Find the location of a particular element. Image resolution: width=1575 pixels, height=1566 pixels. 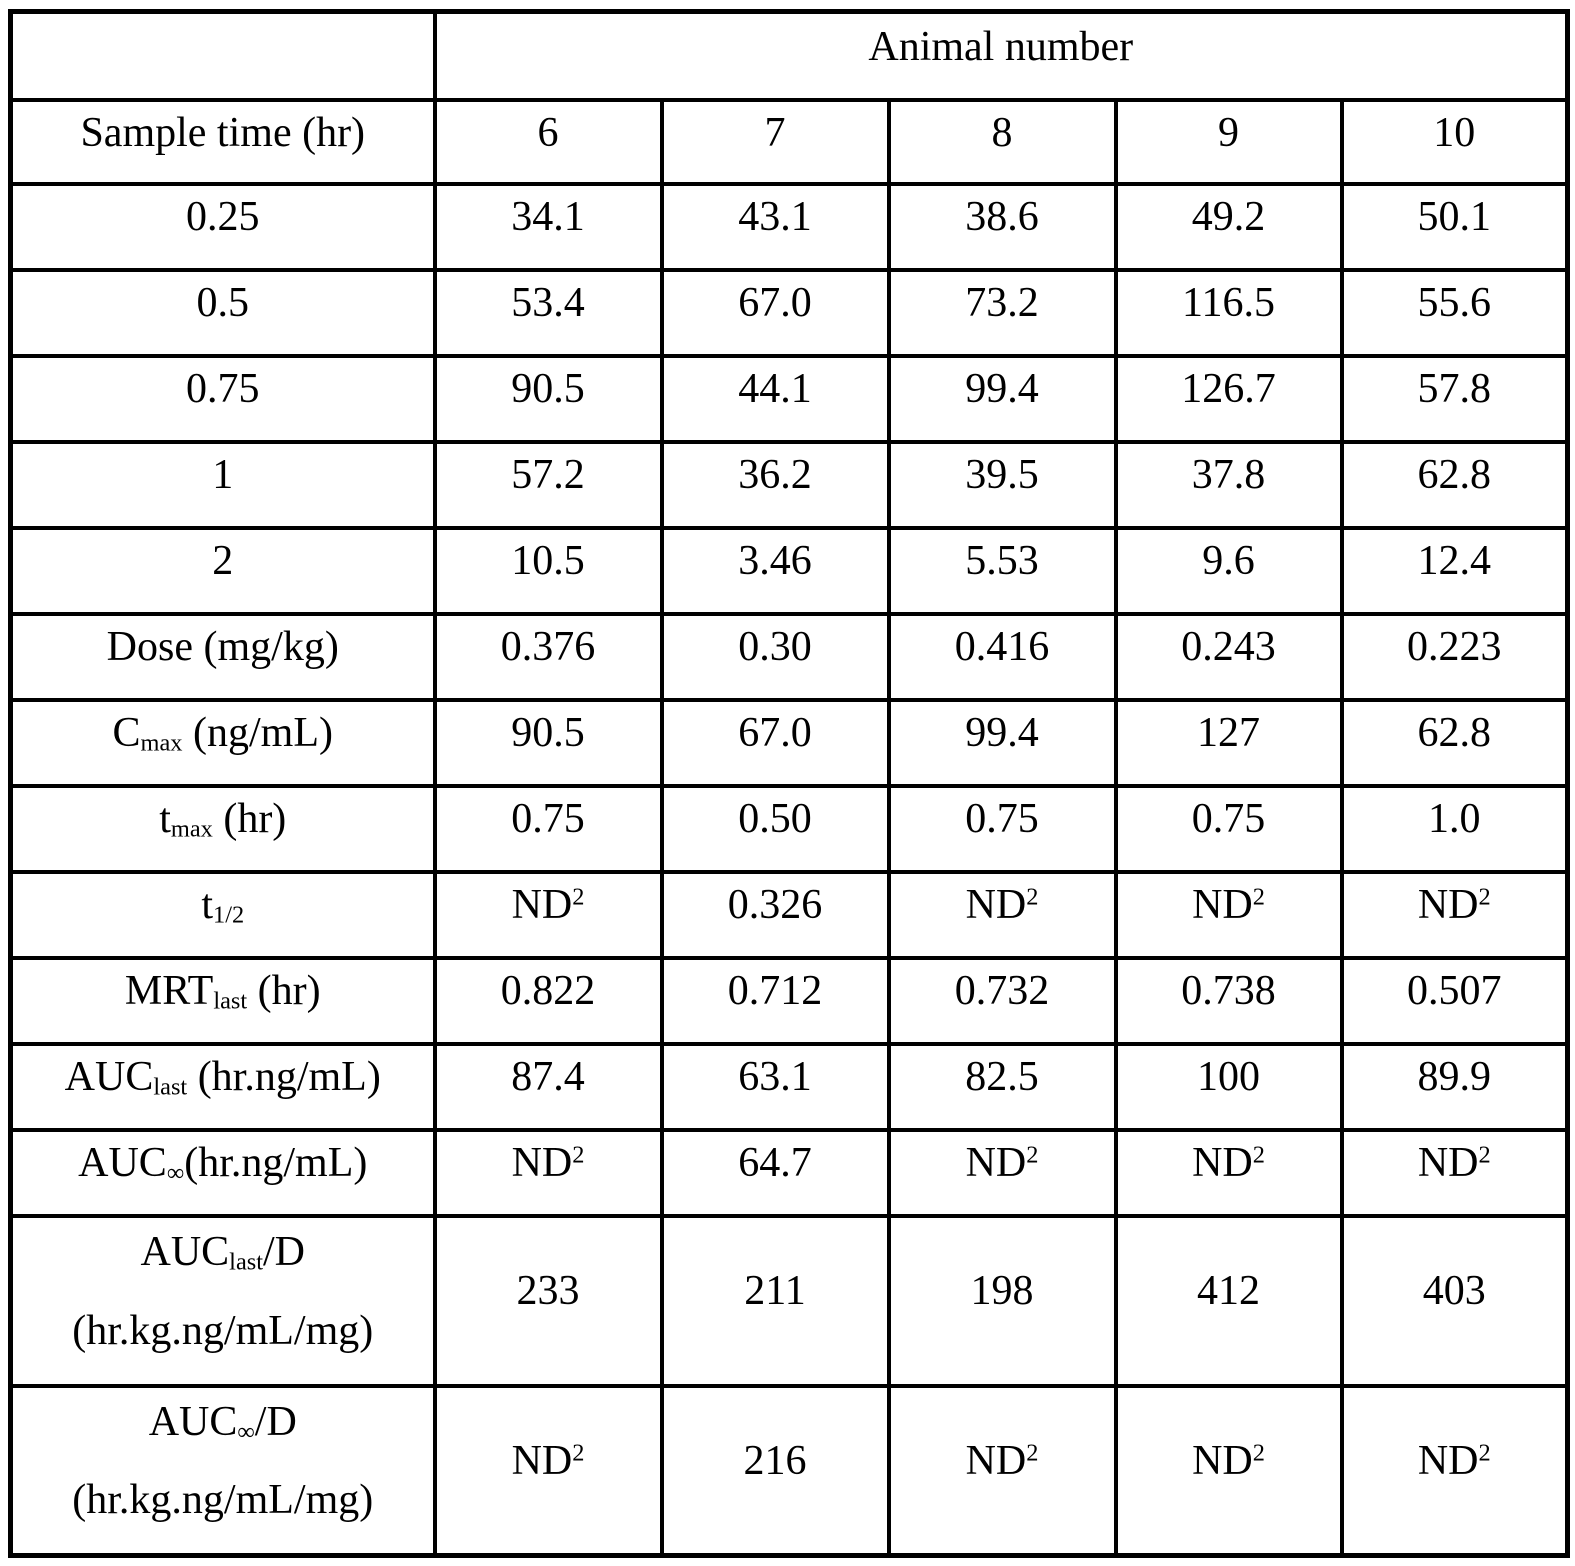

value-cell: 87.4 is located at coordinates (548, 1086).